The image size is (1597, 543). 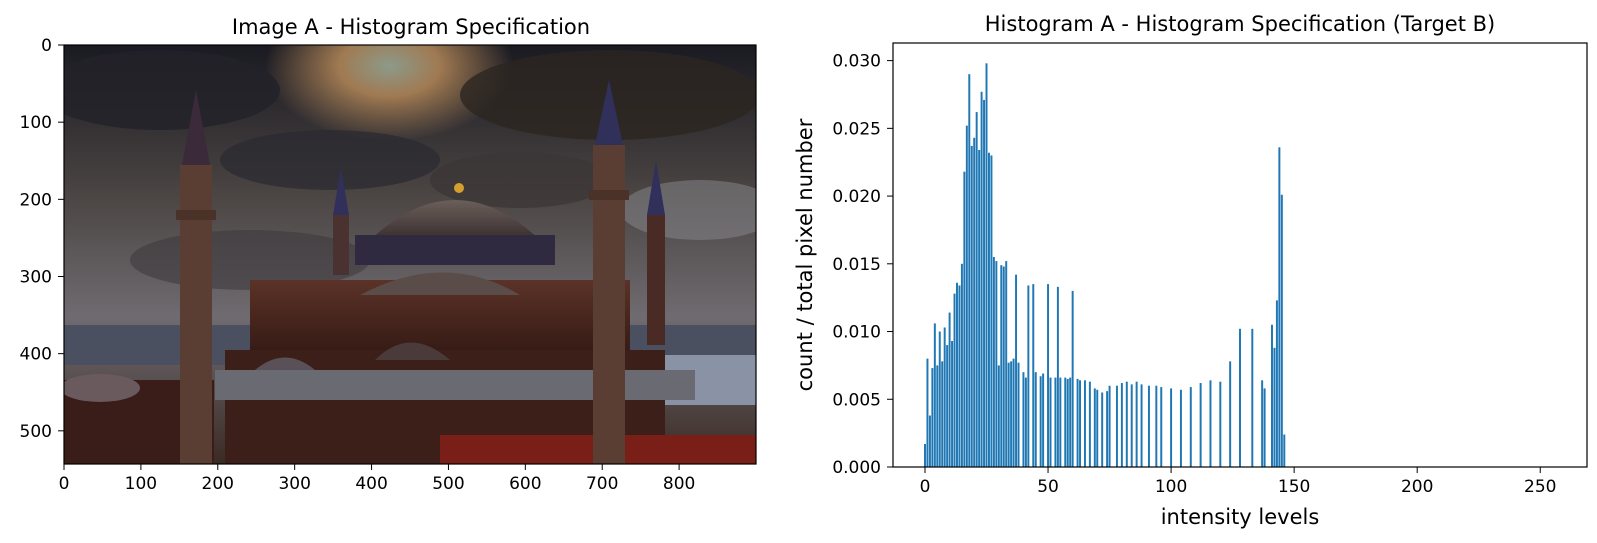 What do you see at coordinates (856, 129) in the screenshot?
I see `histogram-y-tick-label: 0.025` at bounding box center [856, 129].